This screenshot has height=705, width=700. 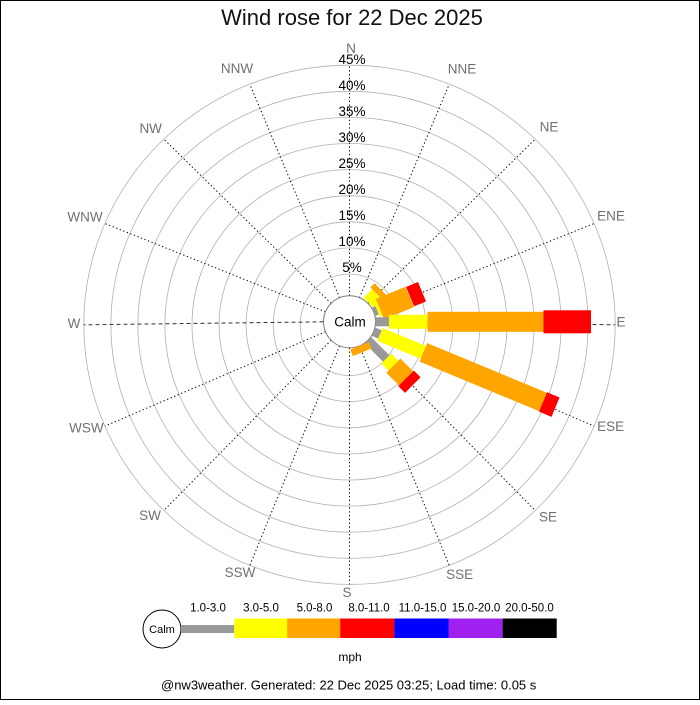 I want to click on svg-text: SSE, so click(x=459, y=574).